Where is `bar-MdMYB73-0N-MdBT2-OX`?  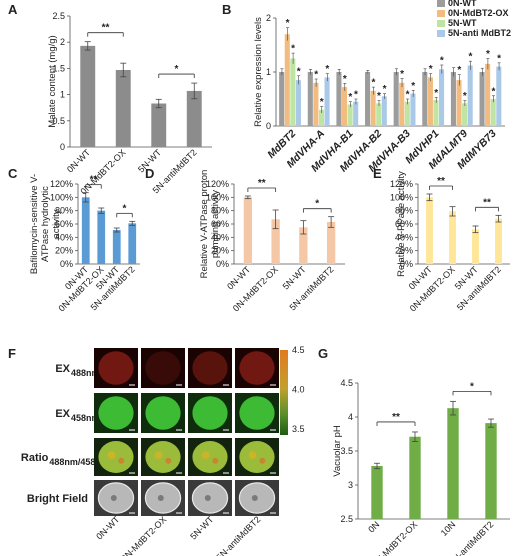 bar-MdMYB73-0N-MdBT2-OX is located at coordinates (488, 94).